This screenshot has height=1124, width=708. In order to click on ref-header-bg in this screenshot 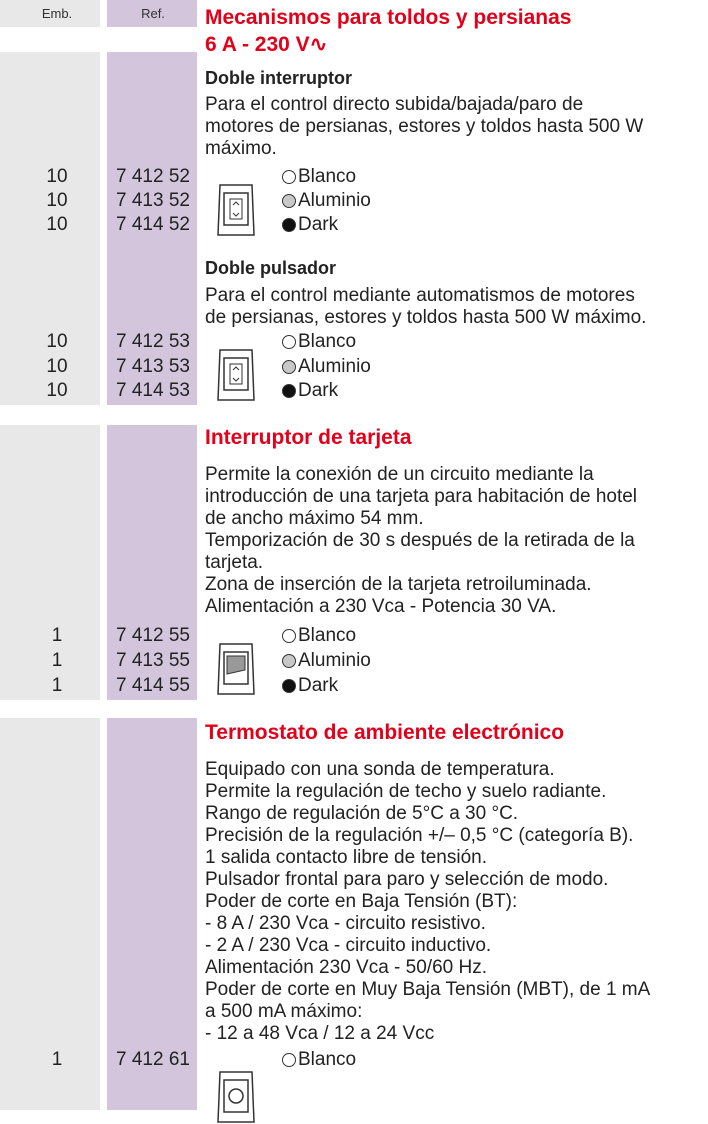, I will do `click(152, 13)`.